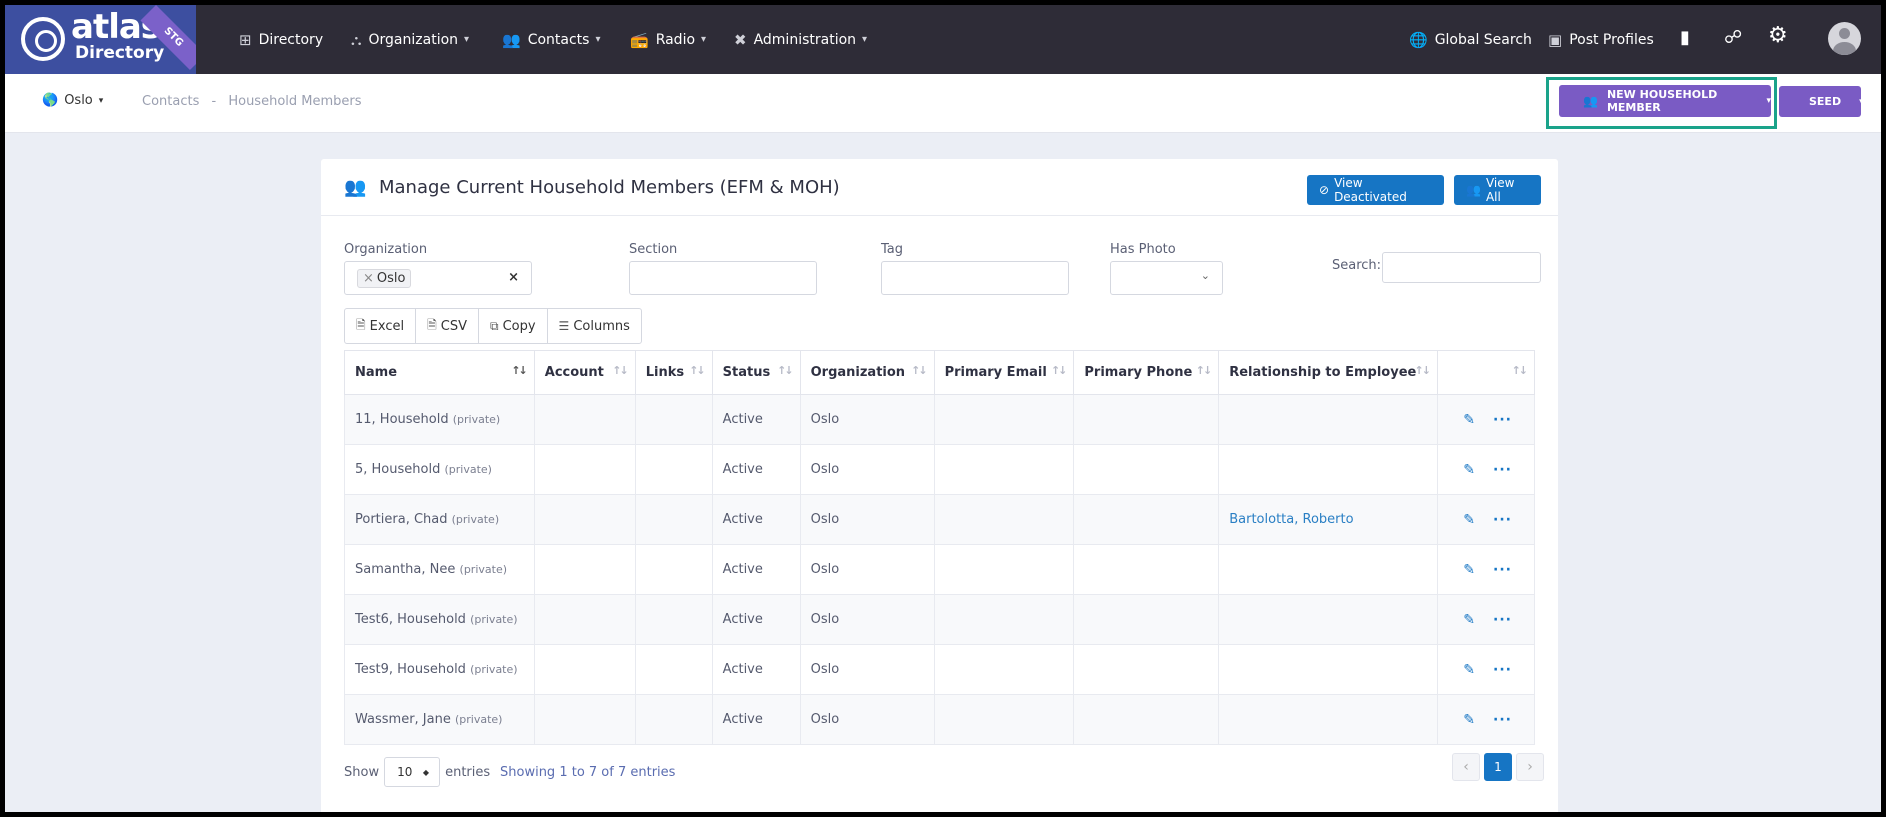 The image size is (1886, 817). I want to click on walkie-talkie-icon: ▮, so click(1685, 37).